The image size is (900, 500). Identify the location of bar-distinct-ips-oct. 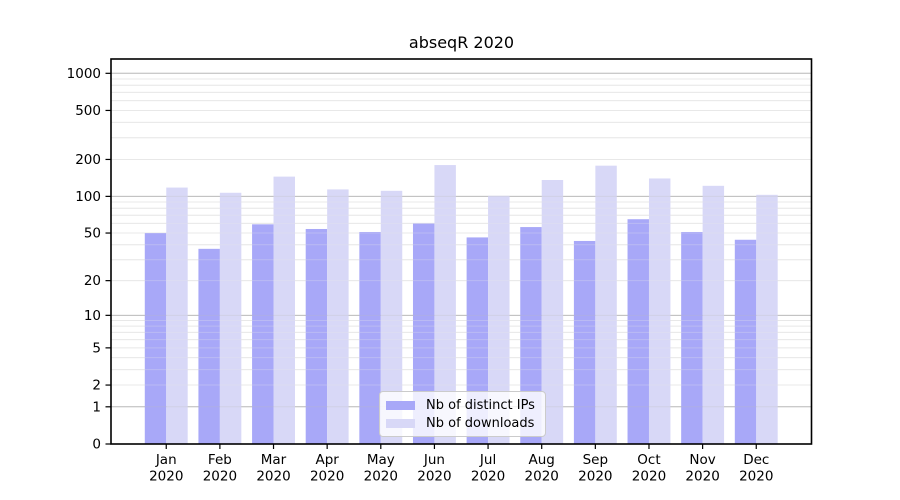
(638, 331).